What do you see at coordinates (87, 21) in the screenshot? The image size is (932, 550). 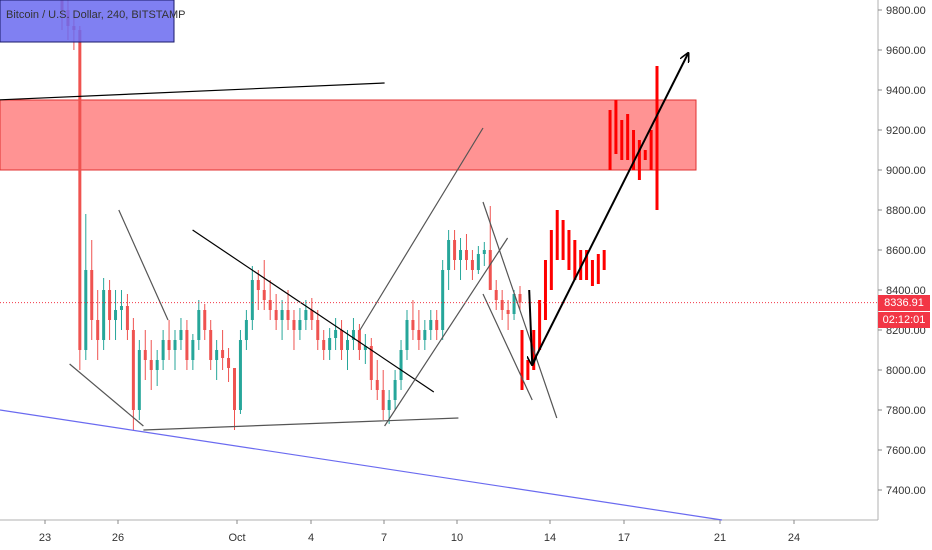 I see `title-highlight-box` at bounding box center [87, 21].